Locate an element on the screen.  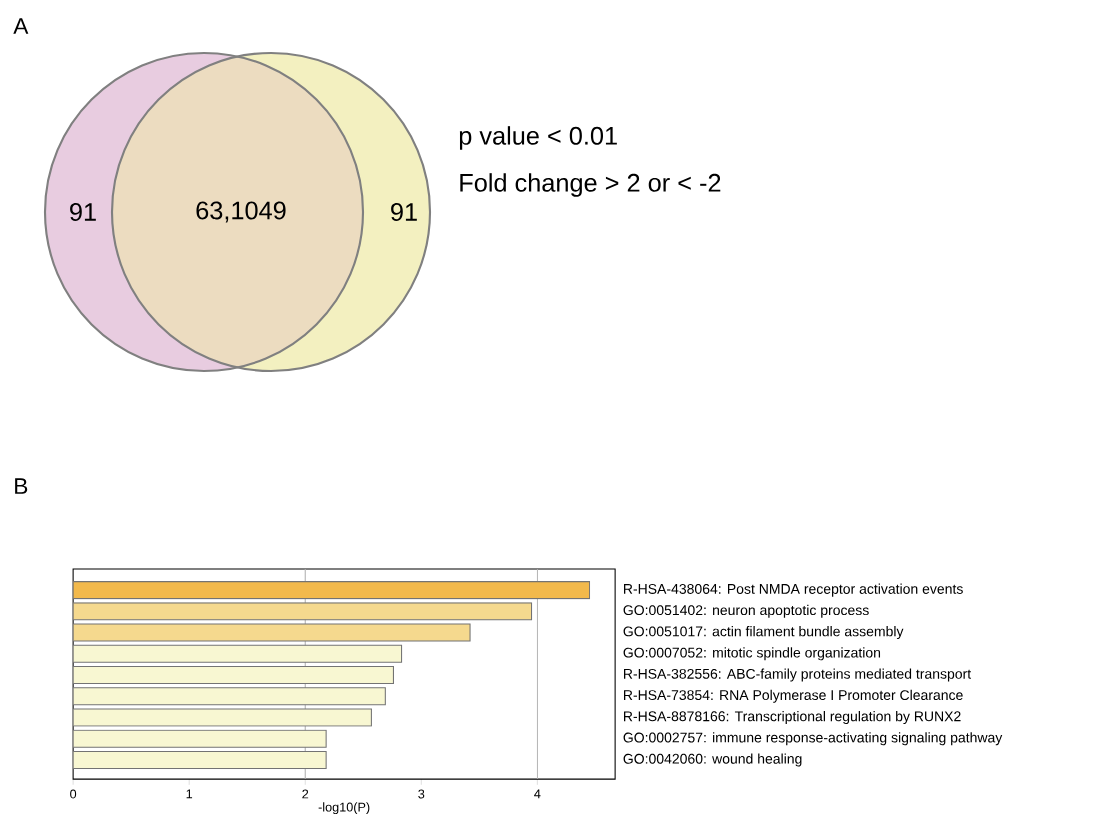
y-tick-label: R-HSA-8878166: Transcriptional regulation by RUNX2 is located at coordinates (792, 718).